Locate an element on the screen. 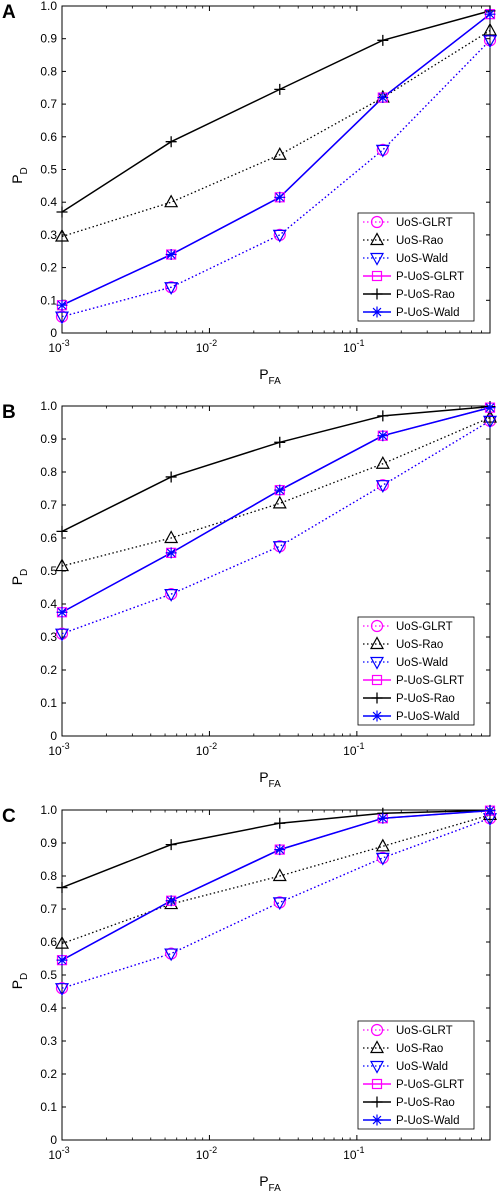 Image resolution: width=498 pixels, height=1192 pixels. series-line-uos-wald is located at coordinates (276, 903).